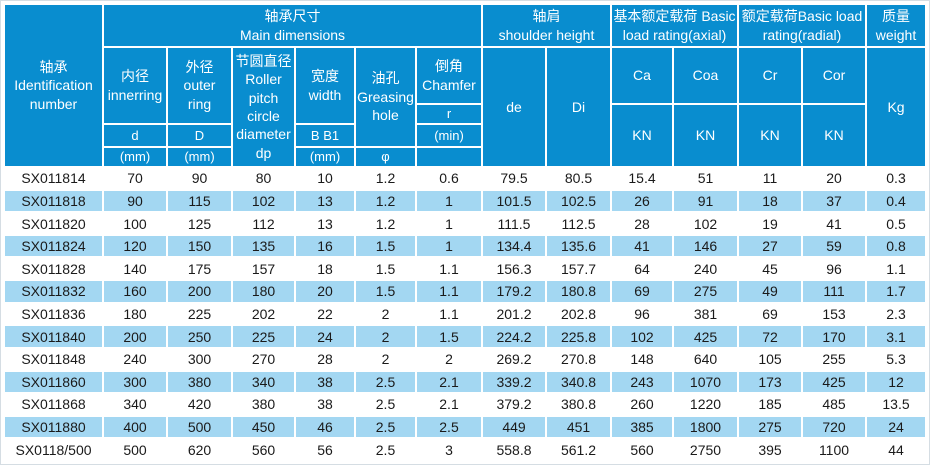  Describe the element at coordinates (449, 157) in the screenshot. I see `header-chamfer-blank` at that location.